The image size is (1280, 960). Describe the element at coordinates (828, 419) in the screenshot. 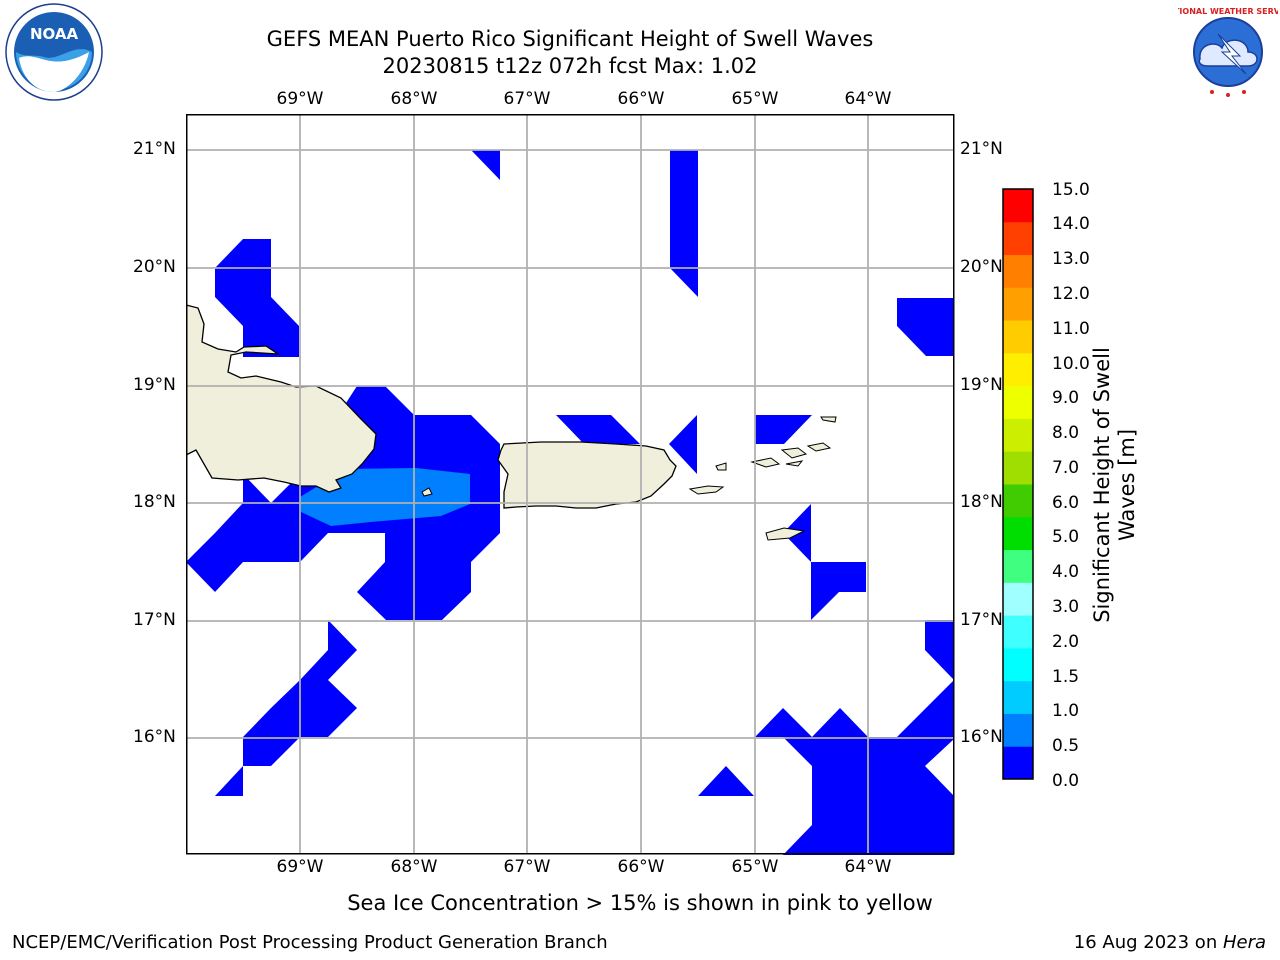

I see `anegada-island` at that location.